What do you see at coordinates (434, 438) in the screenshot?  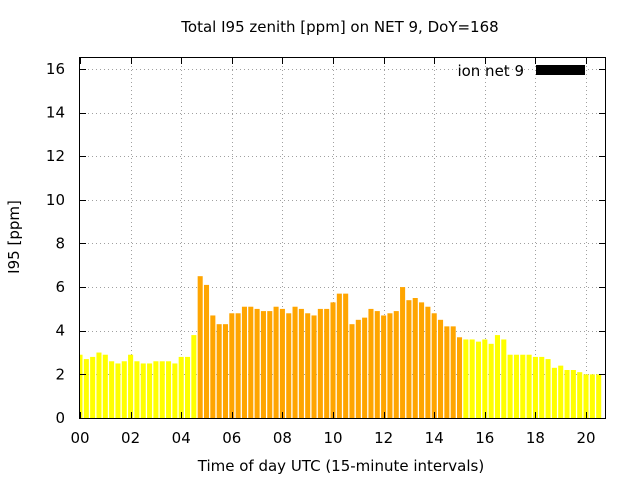 I see `x-tick-label: 14` at bounding box center [434, 438].